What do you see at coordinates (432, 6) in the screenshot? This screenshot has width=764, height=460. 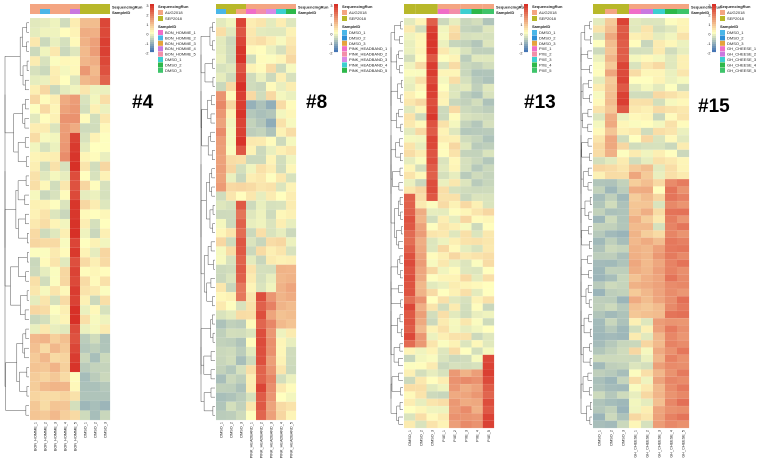 I see `run-annotation-cell` at bounding box center [432, 6].